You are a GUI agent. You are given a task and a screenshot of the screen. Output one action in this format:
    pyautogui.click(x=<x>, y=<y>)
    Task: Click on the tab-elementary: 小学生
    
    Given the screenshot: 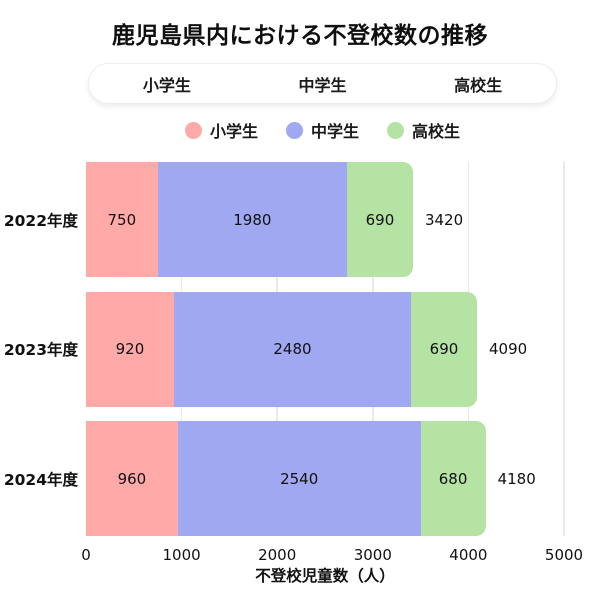 What is the action you would take?
    pyautogui.click(x=166, y=85)
    